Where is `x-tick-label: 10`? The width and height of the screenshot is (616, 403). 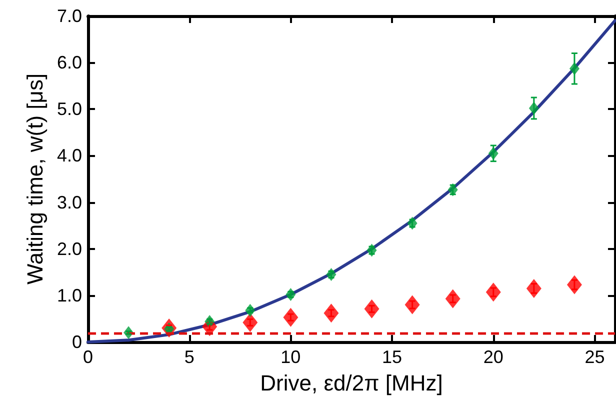 x-tick-label: 10 is located at coordinates (290, 357).